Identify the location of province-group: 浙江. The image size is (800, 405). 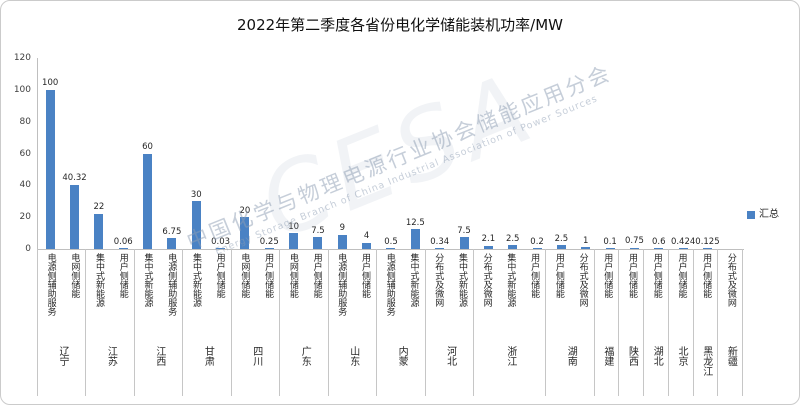
(510, 369).